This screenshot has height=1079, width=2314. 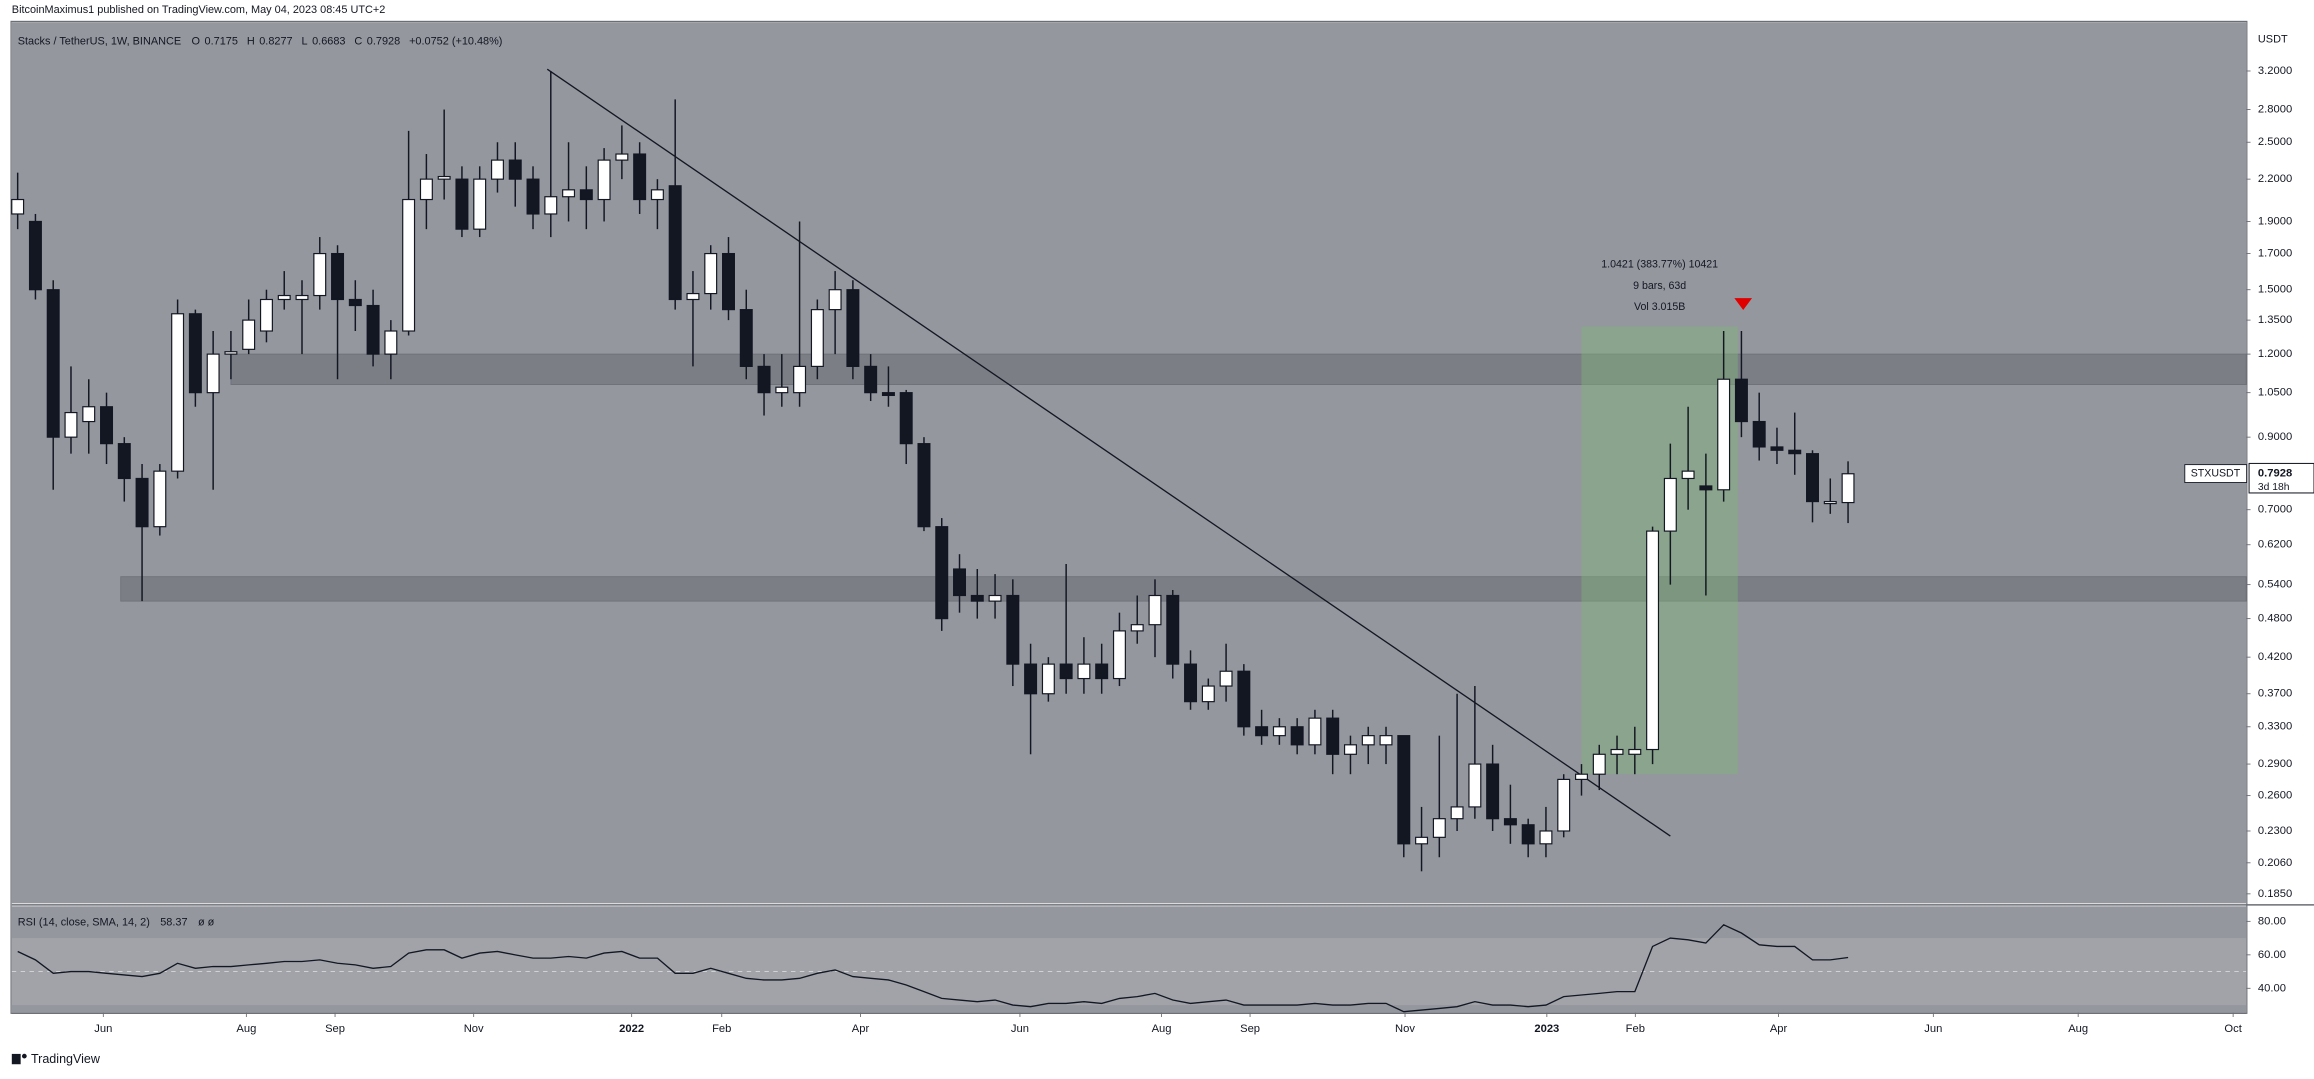 I want to click on y-tick-label: 0.2300, so click(x=2275, y=831).